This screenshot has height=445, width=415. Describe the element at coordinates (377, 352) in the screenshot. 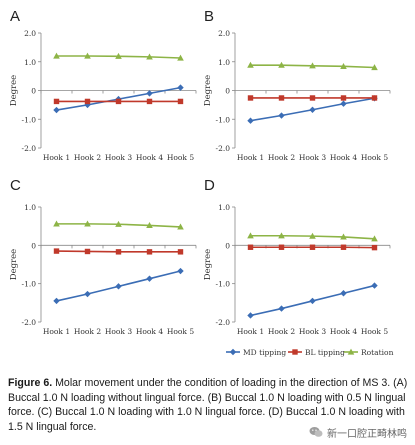

I see `legend-label: Rotation` at that location.